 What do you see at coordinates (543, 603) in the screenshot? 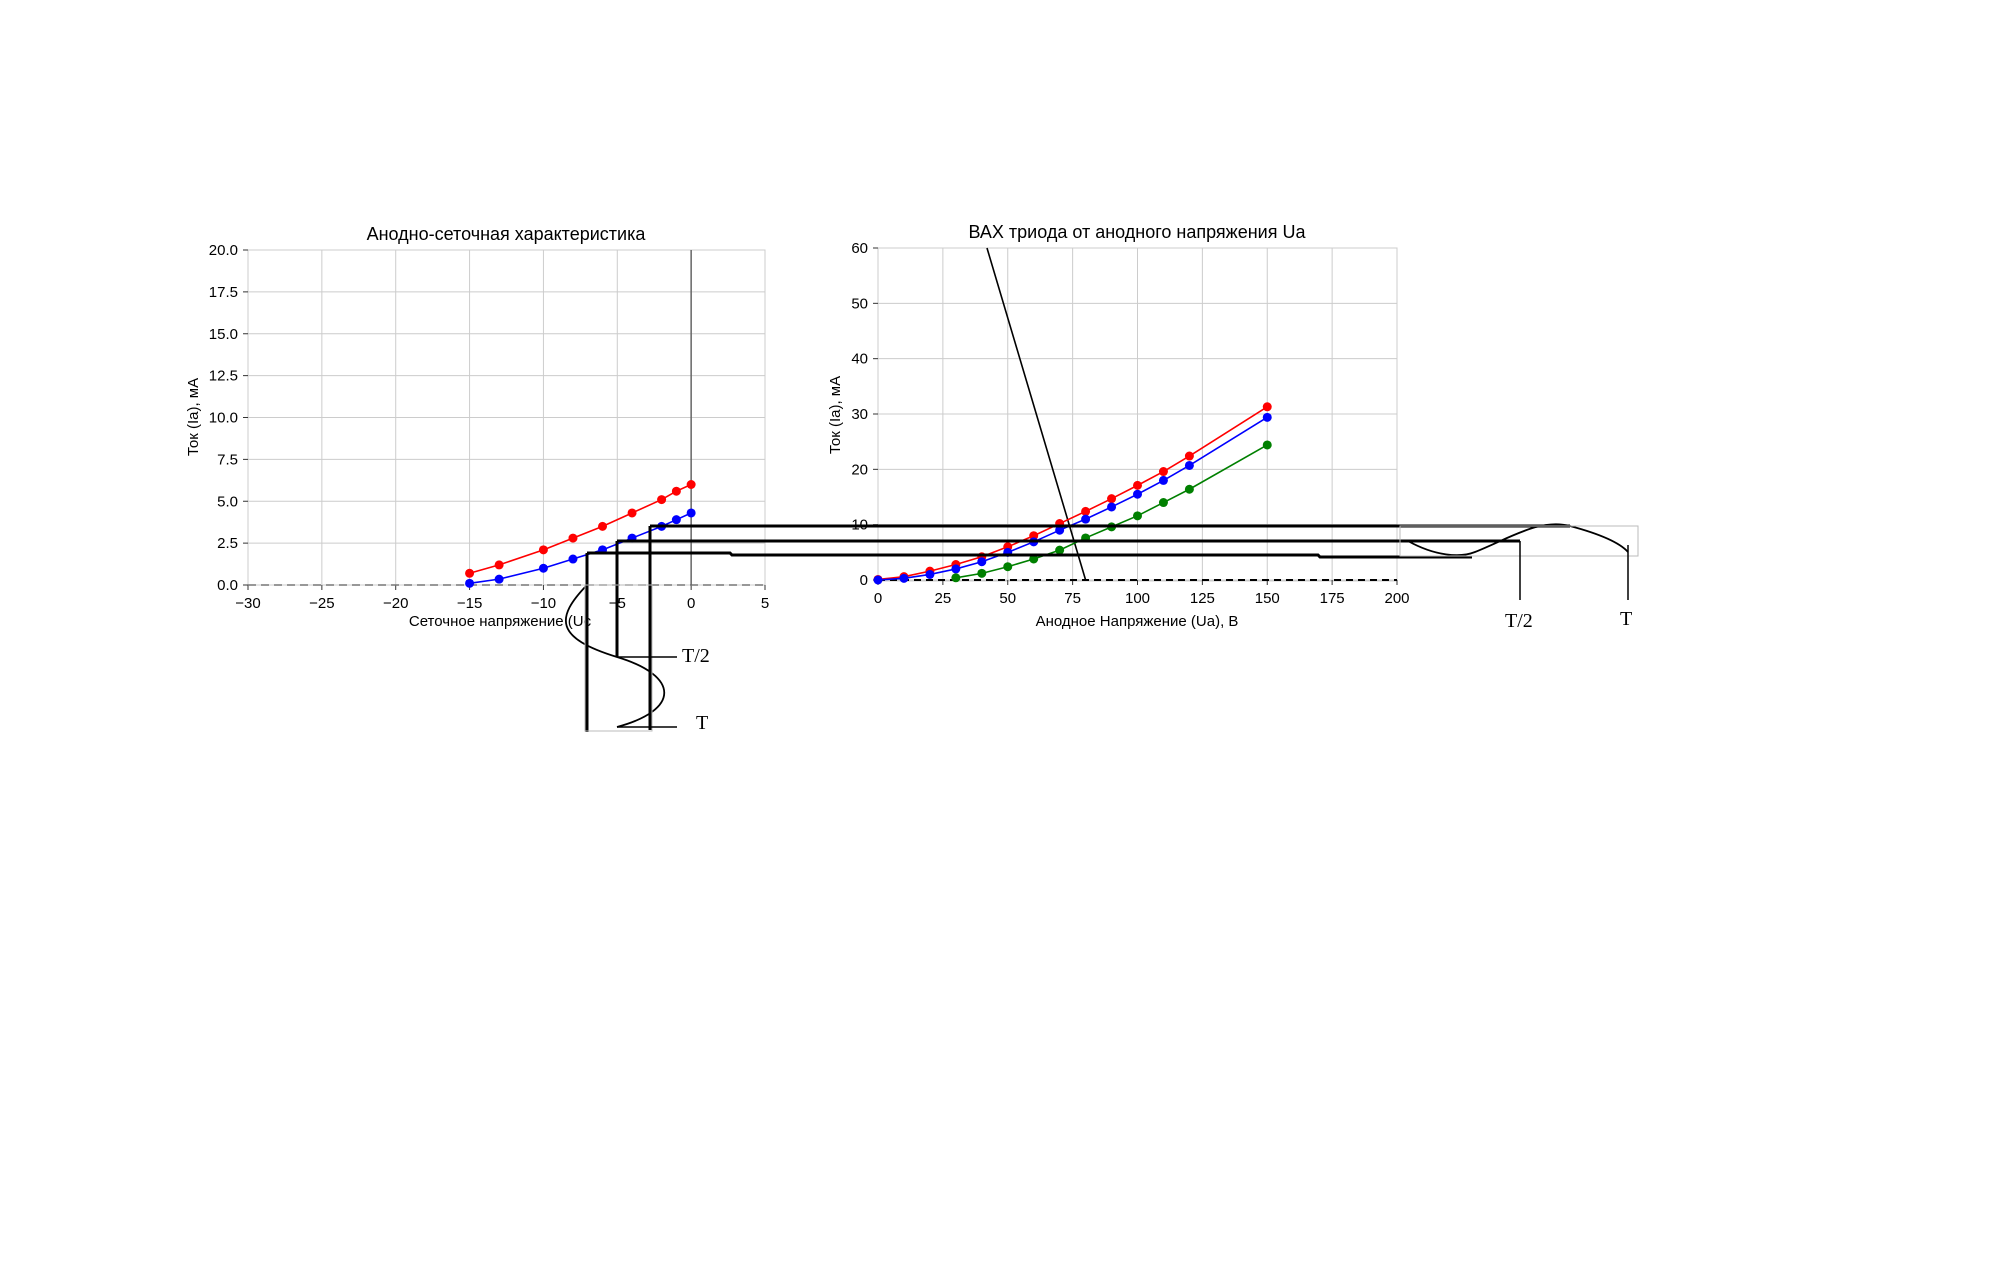
I see `x-tick-label: −10` at bounding box center [543, 603].